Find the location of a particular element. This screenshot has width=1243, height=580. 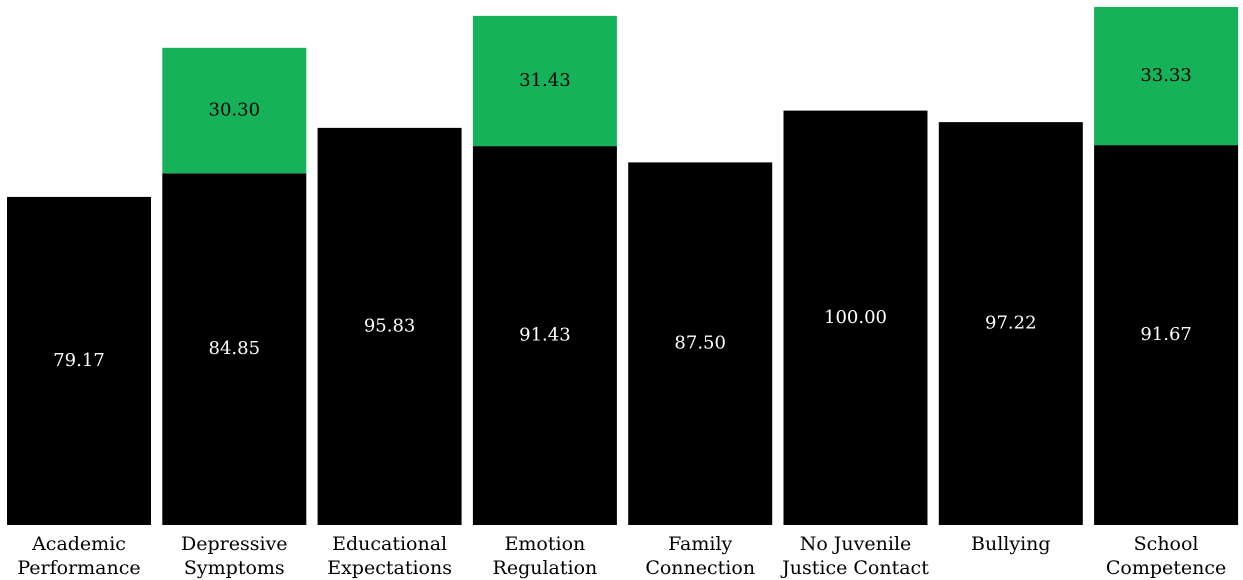

value-label: 30.30 is located at coordinates (235, 110).